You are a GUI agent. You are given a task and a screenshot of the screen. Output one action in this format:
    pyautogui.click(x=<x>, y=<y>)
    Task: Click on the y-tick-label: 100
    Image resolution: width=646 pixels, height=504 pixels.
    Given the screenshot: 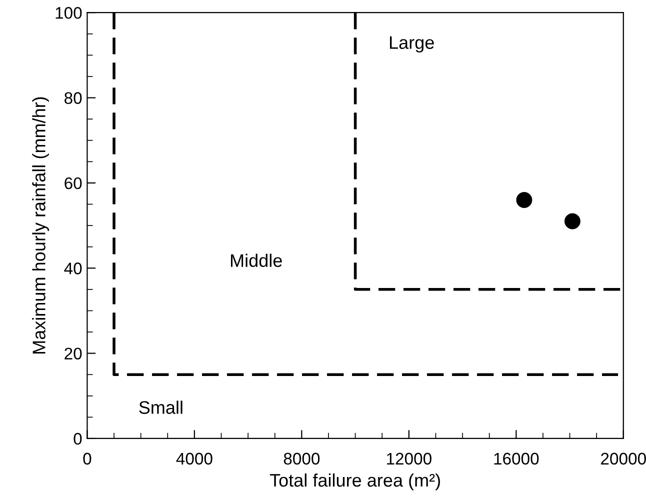 What is the action you would take?
    pyautogui.click(x=69, y=13)
    